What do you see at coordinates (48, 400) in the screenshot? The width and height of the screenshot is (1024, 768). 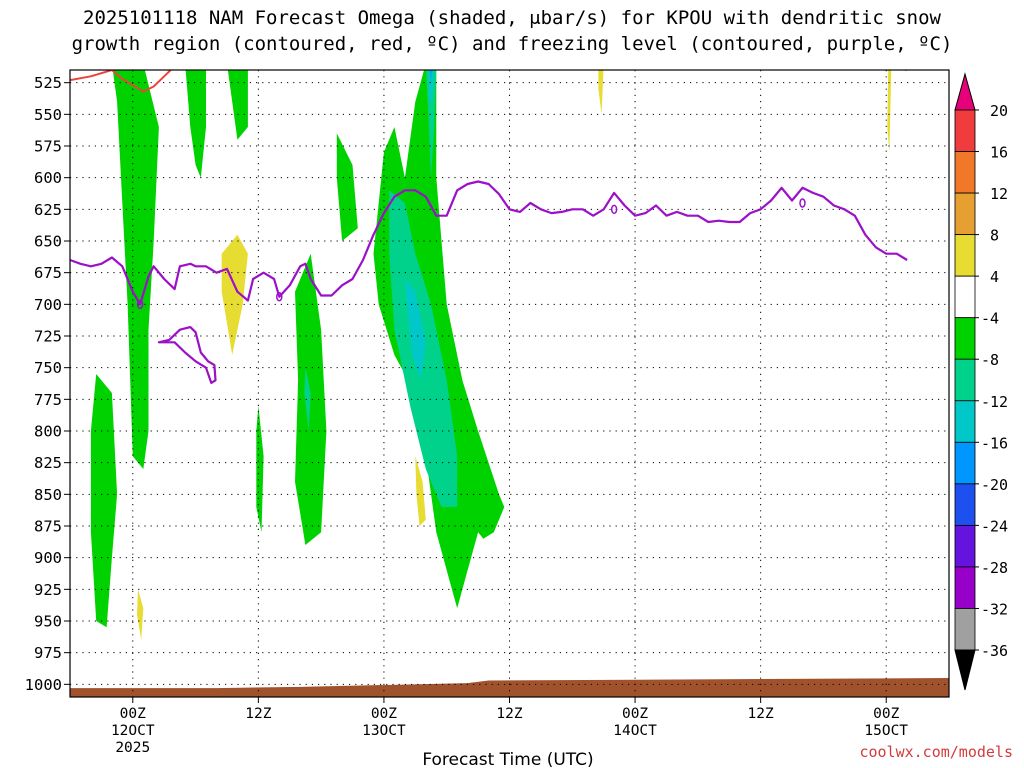 I see `y-tick-label: 775` at bounding box center [48, 400].